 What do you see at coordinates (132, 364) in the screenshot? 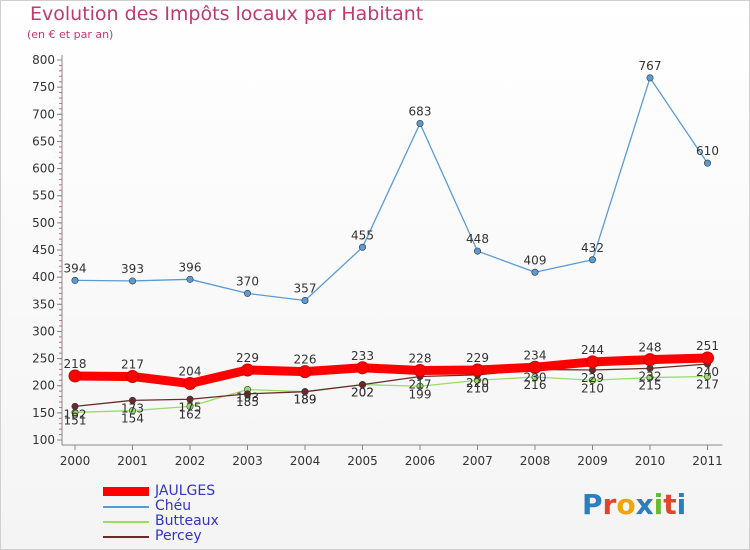
I see `data-label-jaulges: 217` at bounding box center [132, 364].